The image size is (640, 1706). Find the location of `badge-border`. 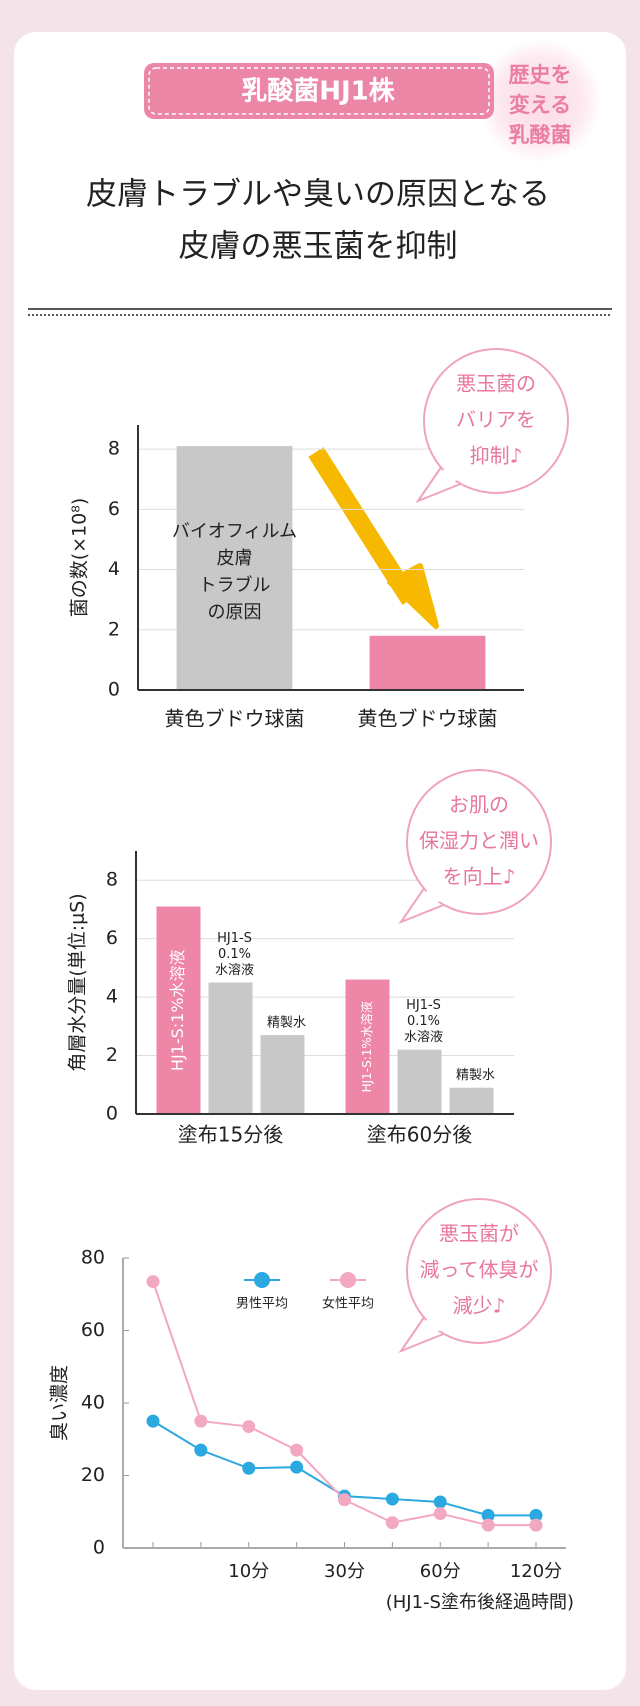

badge-border is located at coordinates (319, 91).